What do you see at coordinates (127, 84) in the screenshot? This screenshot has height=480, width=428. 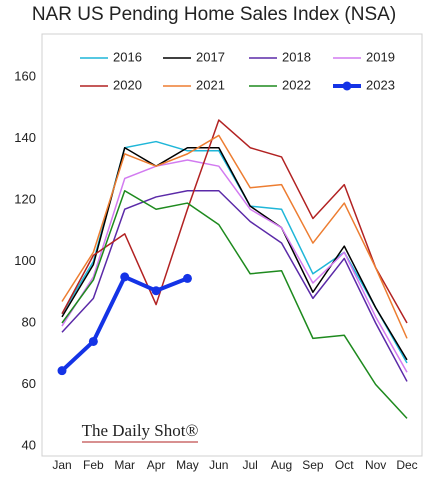 I see `legend-label: 2020` at bounding box center [127, 84].